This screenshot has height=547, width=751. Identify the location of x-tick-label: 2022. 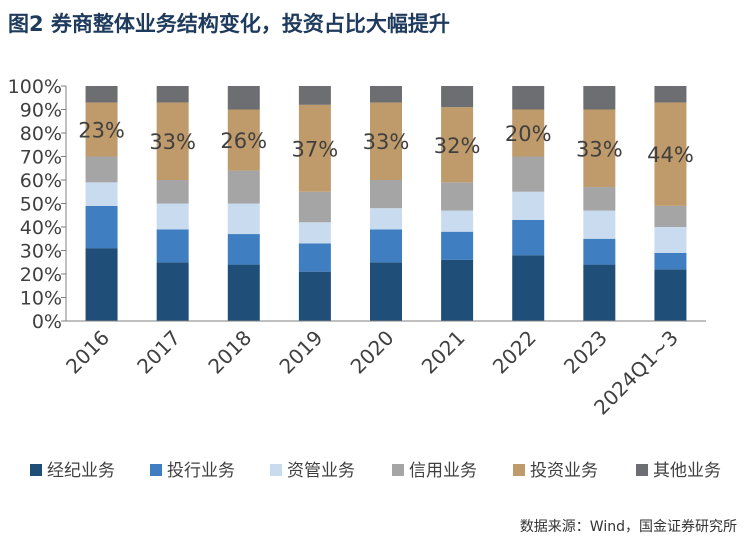
(514, 352).